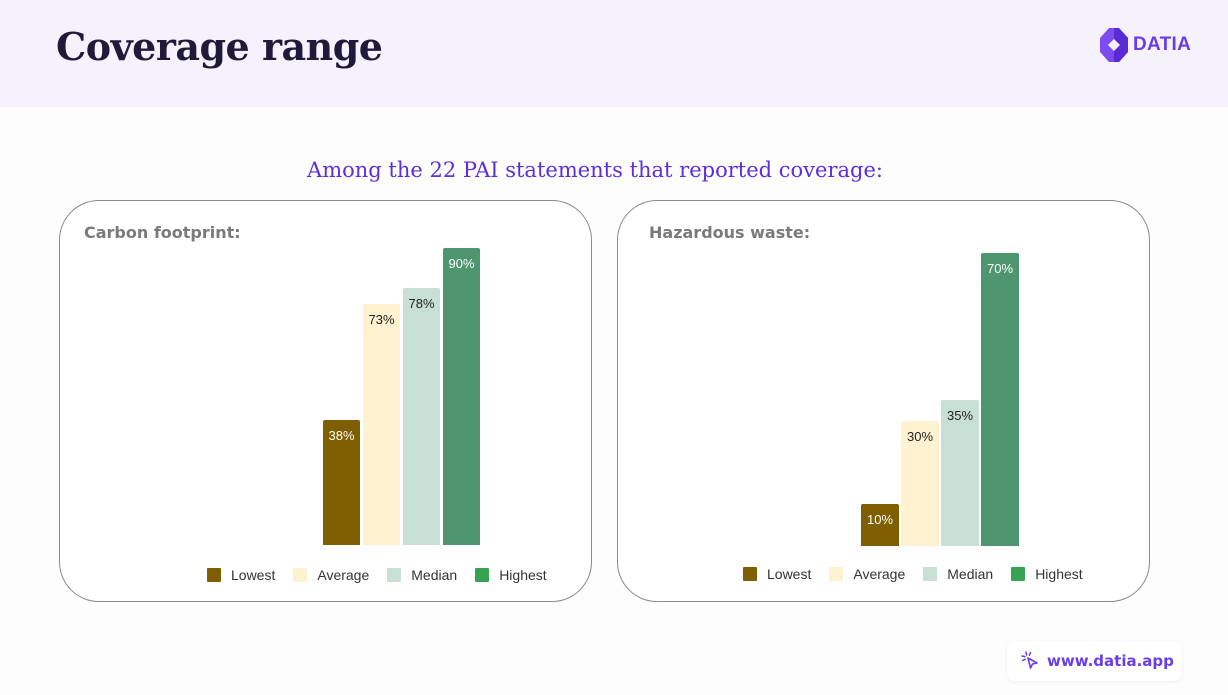  Describe the element at coordinates (421, 416) in the screenshot. I see `bar-median: 78%` at that location.